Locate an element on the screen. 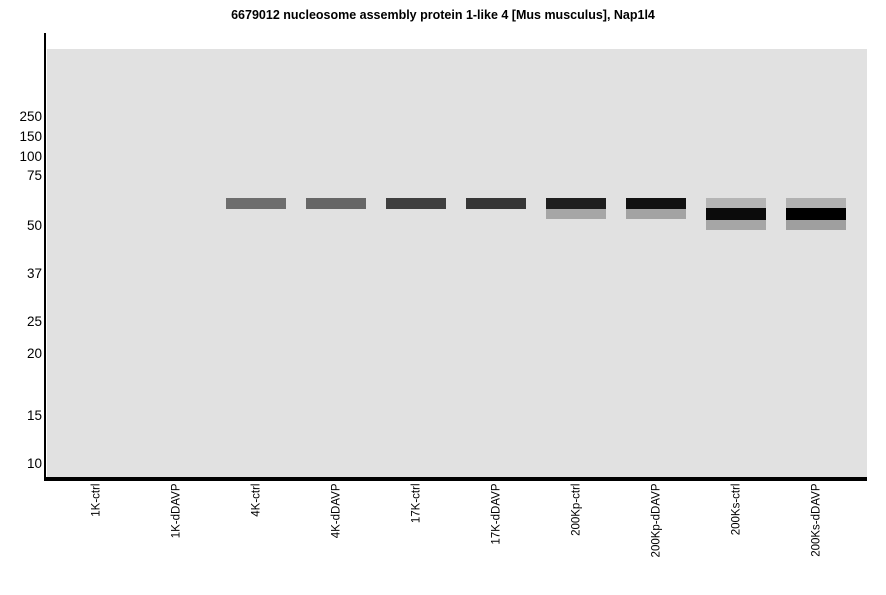 Image resolution: width=886 pixels, height=595 pixels. y-tick-label: 15 is located at coordinates (34, 415).